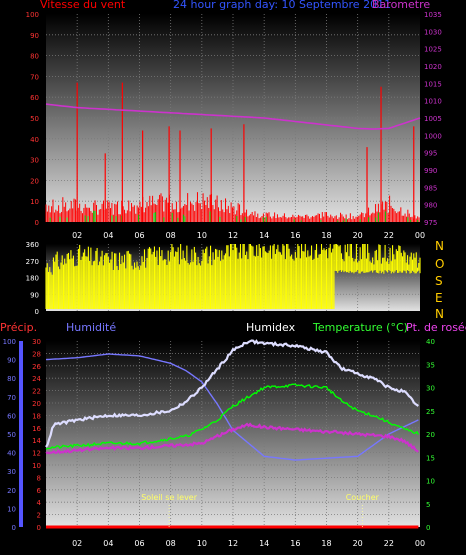 This screenshot has width=466, height=555. Describe the element at coordinates (39, 528) in the screenshot. I see `precip-axis-tick: 0` at that location.